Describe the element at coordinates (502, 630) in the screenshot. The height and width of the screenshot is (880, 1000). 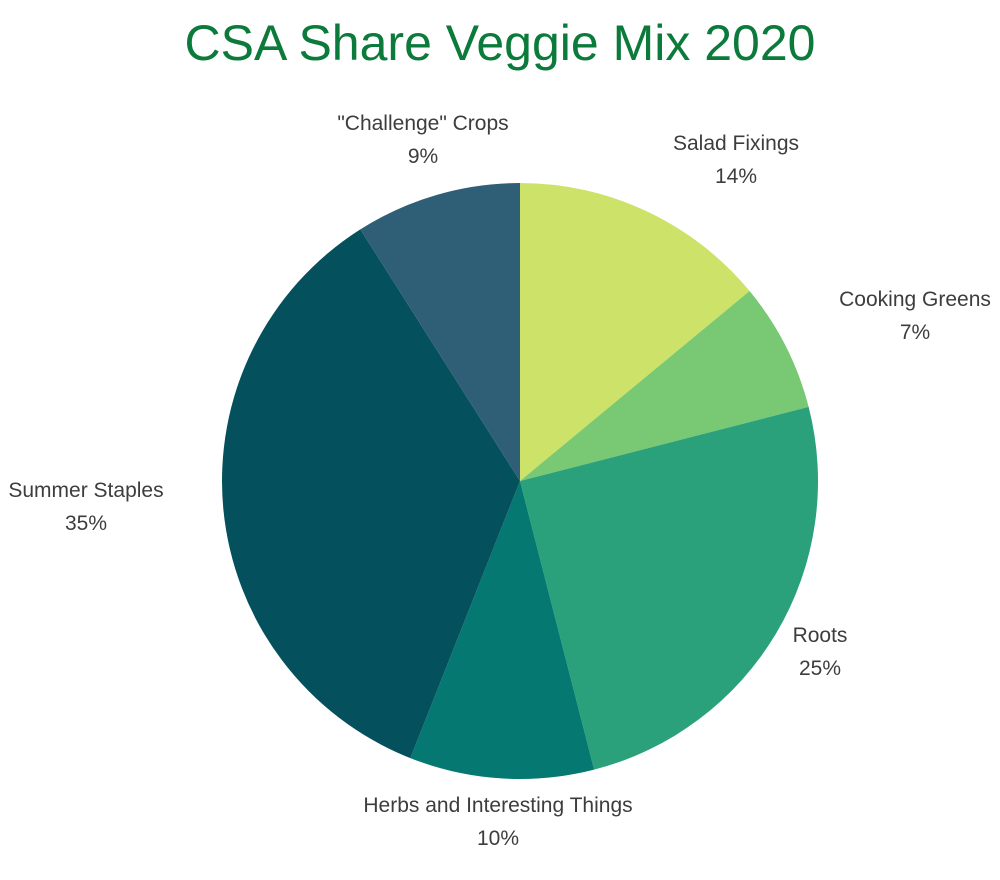
I see `pie-slice-herbs-and-interesting-things` at that location.